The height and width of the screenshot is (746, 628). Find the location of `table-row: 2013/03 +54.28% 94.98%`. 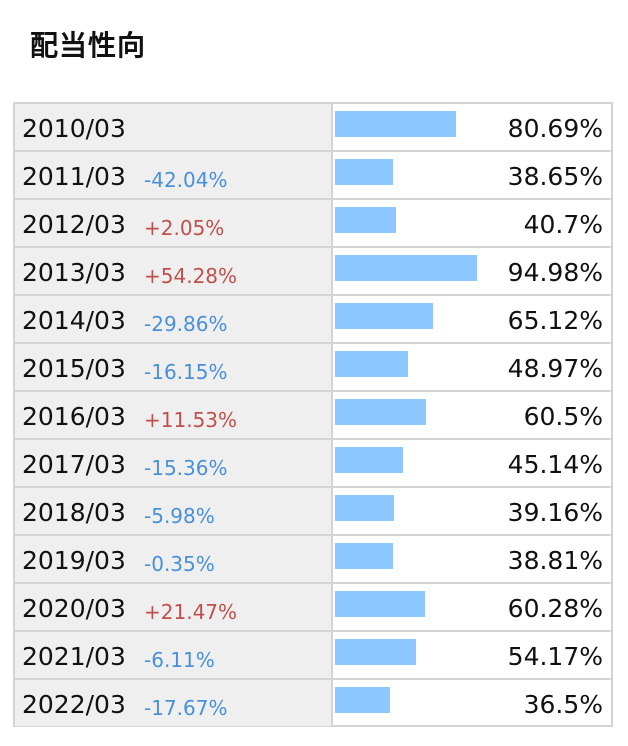

table-row: 2013/03 +54.28% 94.98% is located at coordinates (313, 272).